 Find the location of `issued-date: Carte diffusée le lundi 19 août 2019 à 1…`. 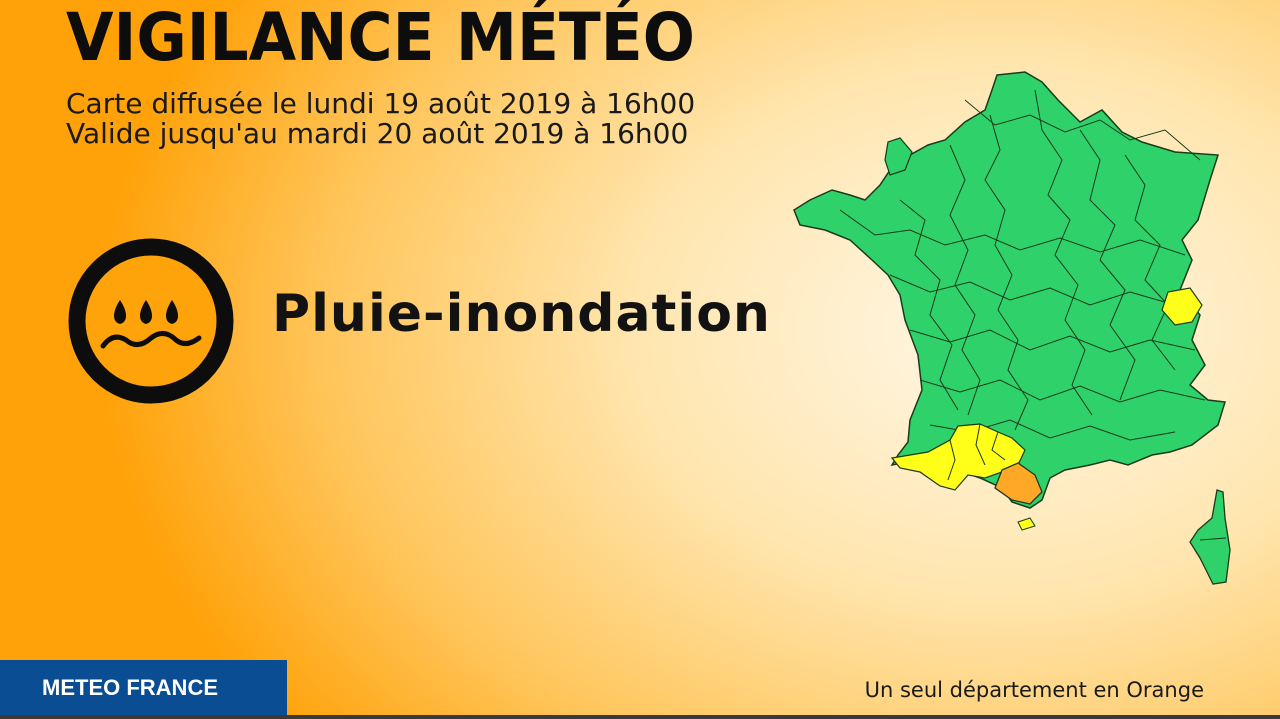

issued-date: Carte diffusée le lundi 19 août 2019 à 1… is located at coordinates (381, 103).